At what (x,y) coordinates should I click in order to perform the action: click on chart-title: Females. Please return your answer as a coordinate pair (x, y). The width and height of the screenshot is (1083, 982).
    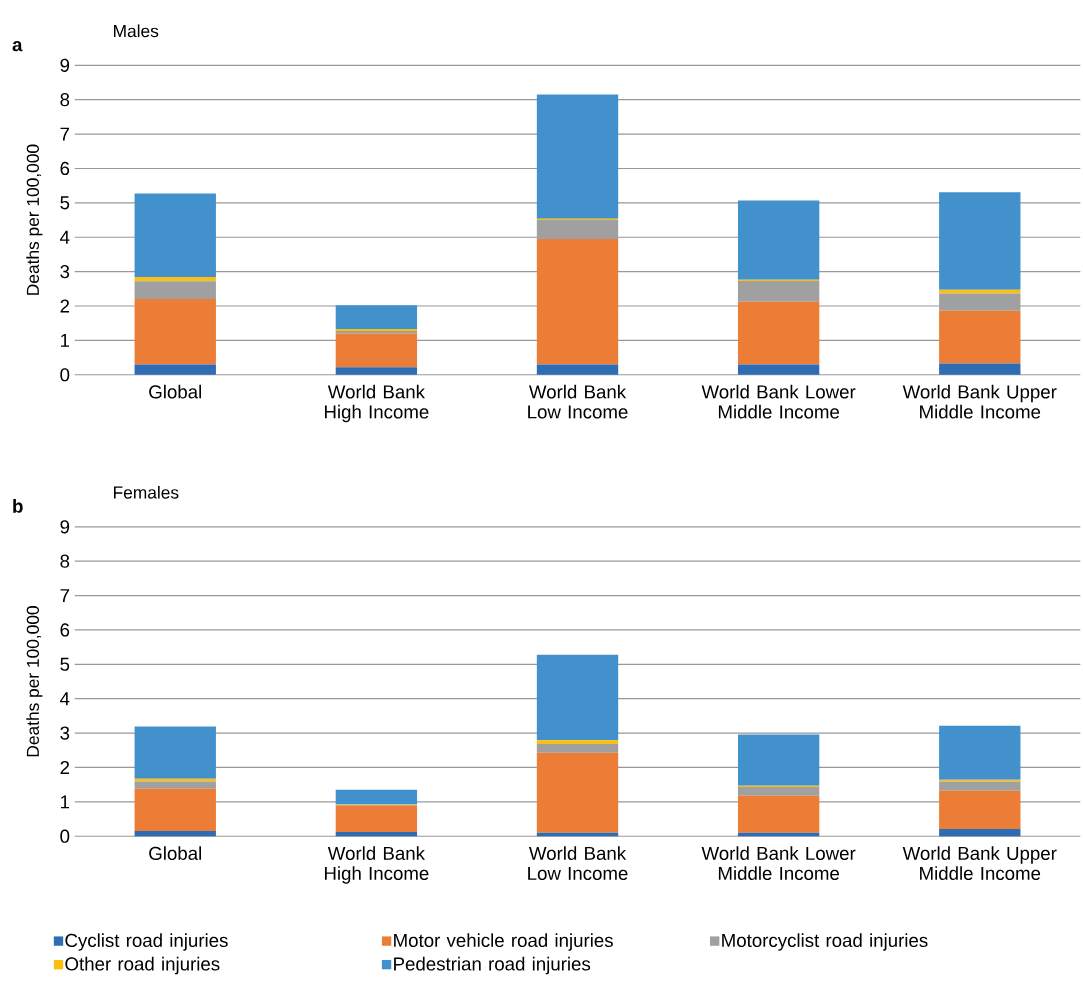
    Looking at the image, I should click on (146, 492).